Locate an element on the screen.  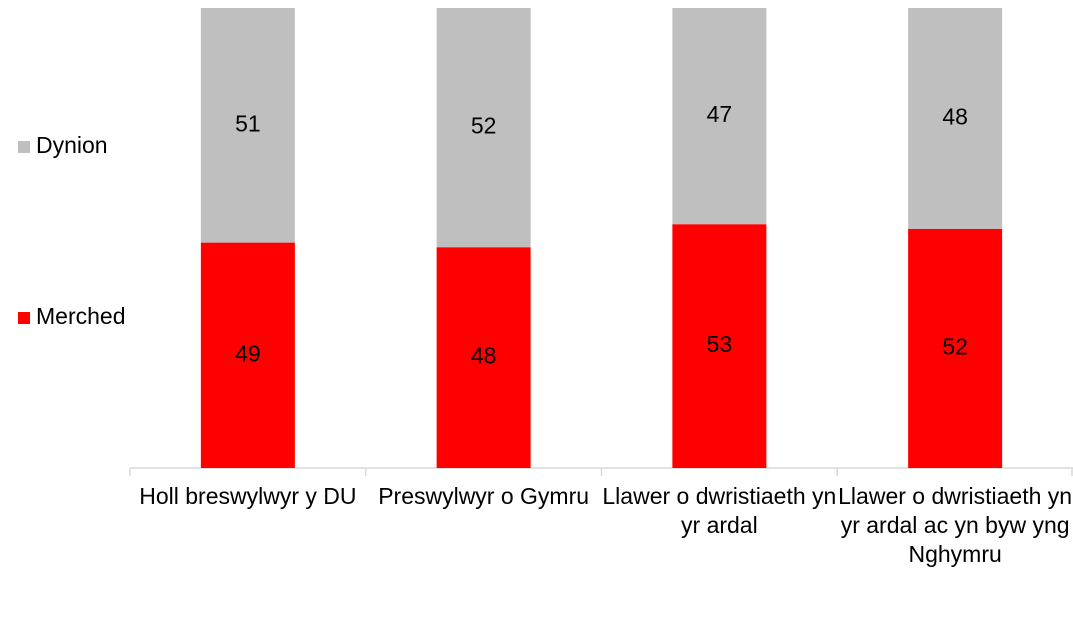
x-tick-label: Preswylwyr o Gymru is located at coordinates (484, 496).